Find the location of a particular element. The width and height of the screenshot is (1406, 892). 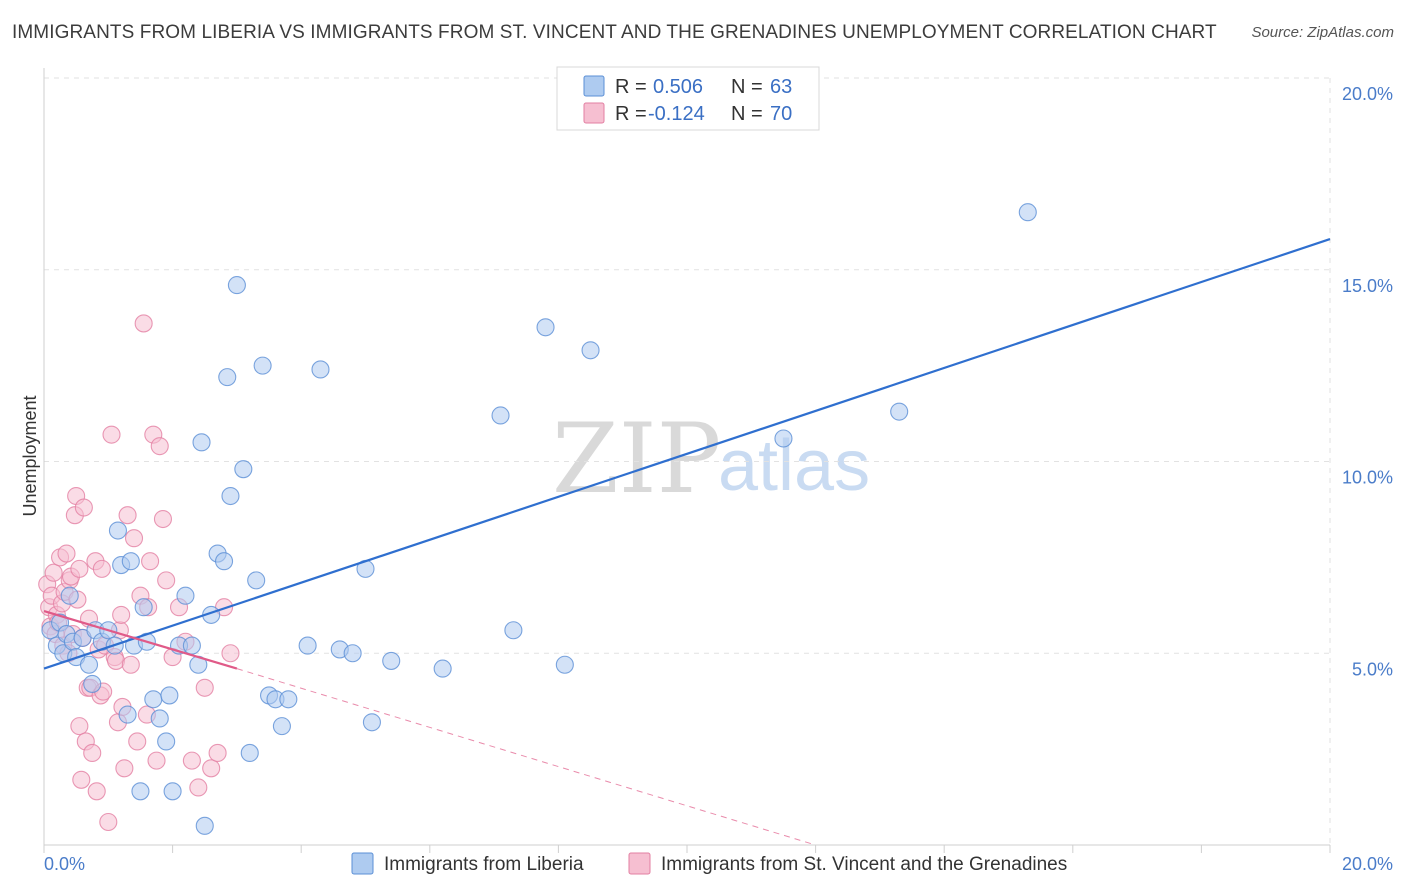

bottom-legend-swatch-pink is located at coordinates (639, 863).